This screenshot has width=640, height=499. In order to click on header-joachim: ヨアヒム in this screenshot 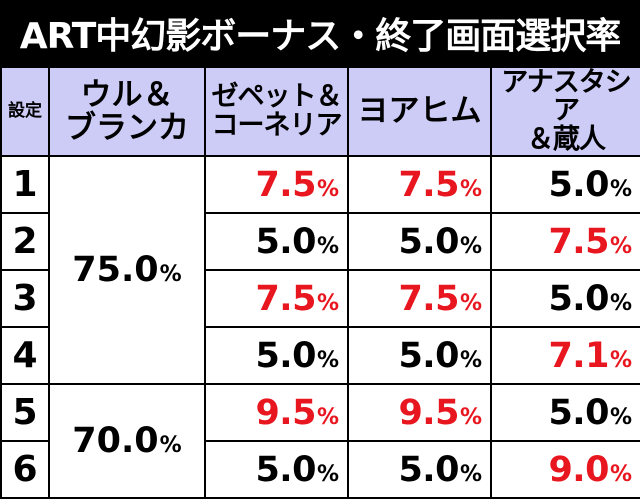, I will do `click(419, 111)`.